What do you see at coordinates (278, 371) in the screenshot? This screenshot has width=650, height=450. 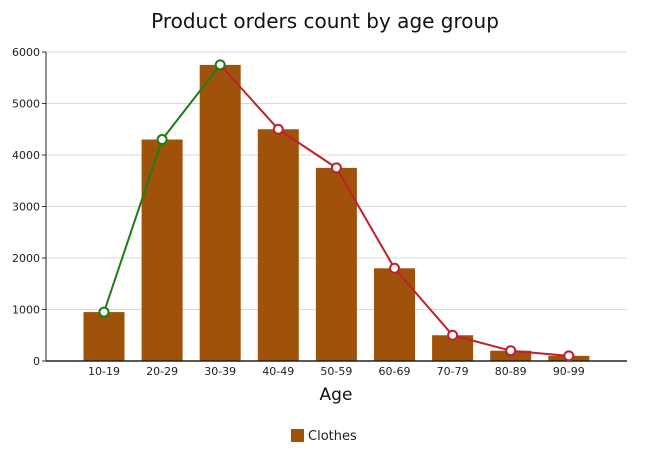 I see `x-tick-label: 40-49` at bounding box center [278, 371].